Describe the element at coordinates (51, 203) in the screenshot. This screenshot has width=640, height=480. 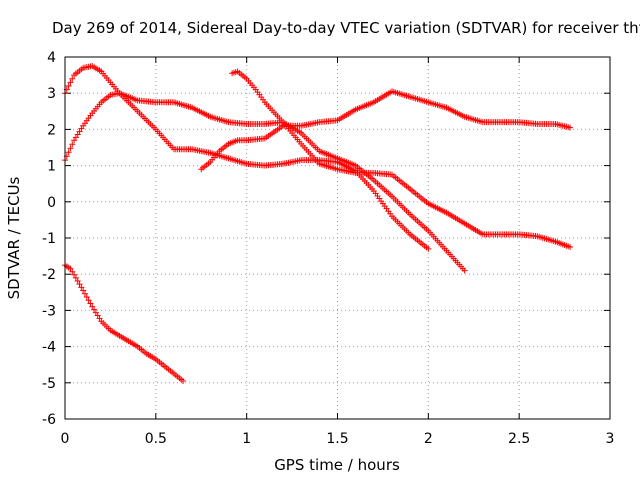
I see `y-tick-label: 0` at that location.